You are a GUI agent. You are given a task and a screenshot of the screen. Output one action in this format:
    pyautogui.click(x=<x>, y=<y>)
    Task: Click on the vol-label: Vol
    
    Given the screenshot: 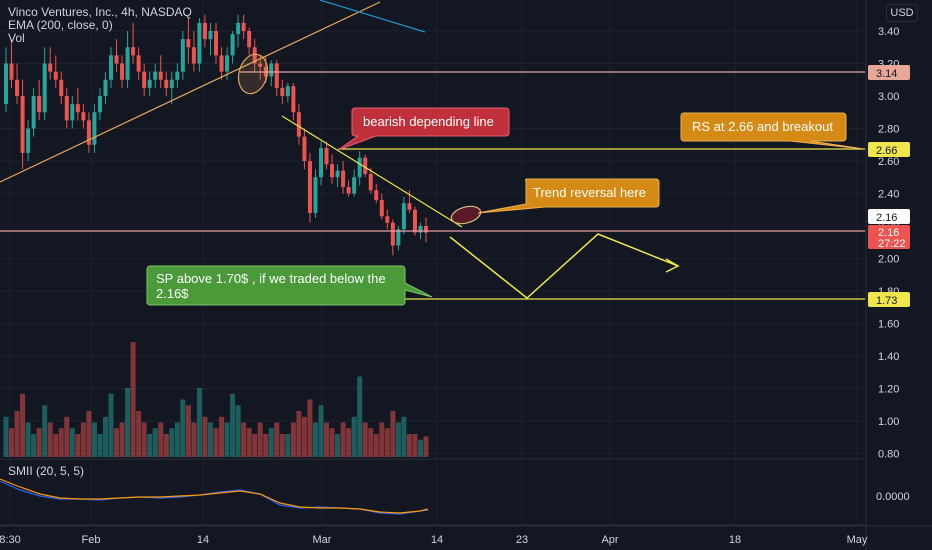 What is the action you would take?
    pyautogui.click(x=16, y=38)
    